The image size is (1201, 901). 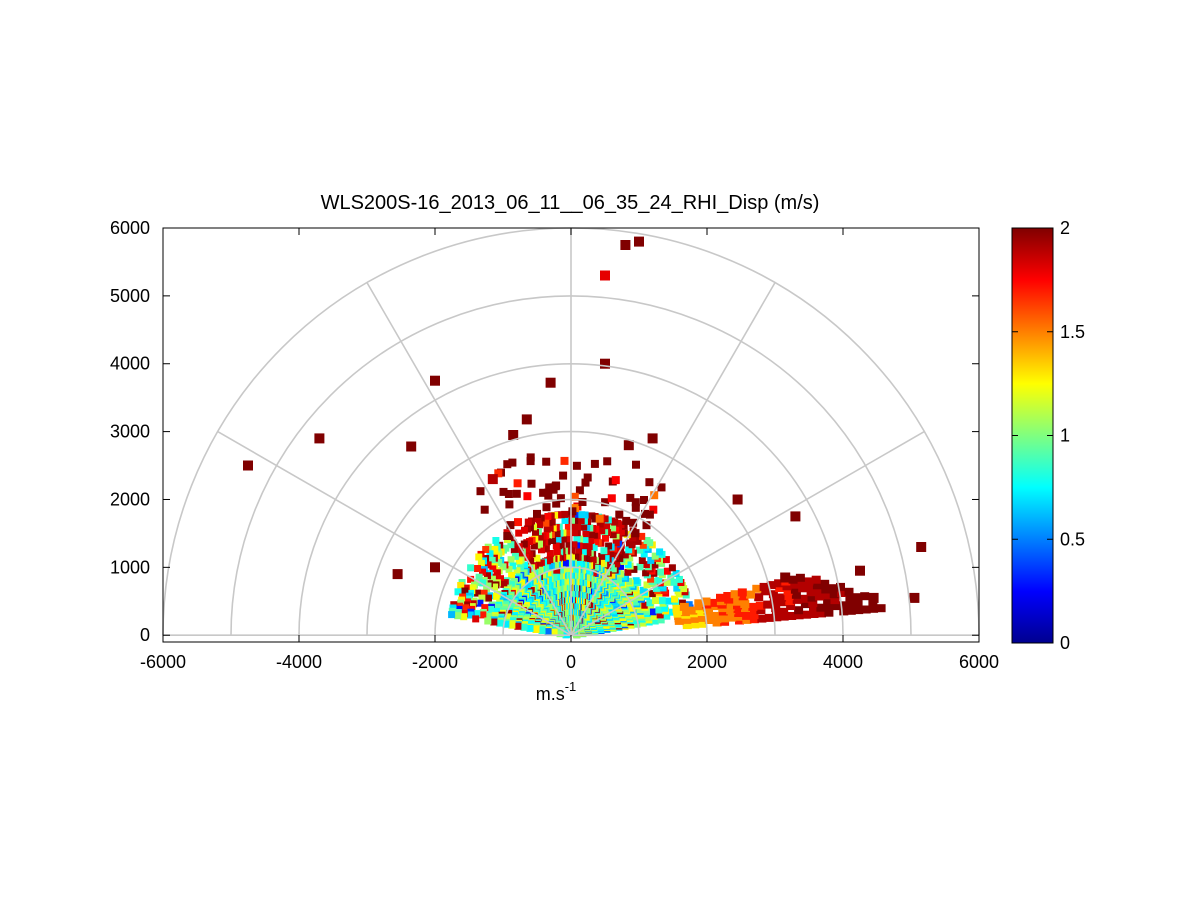 What do you see at coordinates (130, 228) in the screenshot?
I see `y-tick-label: 6000` at bounding box center [130, 228].